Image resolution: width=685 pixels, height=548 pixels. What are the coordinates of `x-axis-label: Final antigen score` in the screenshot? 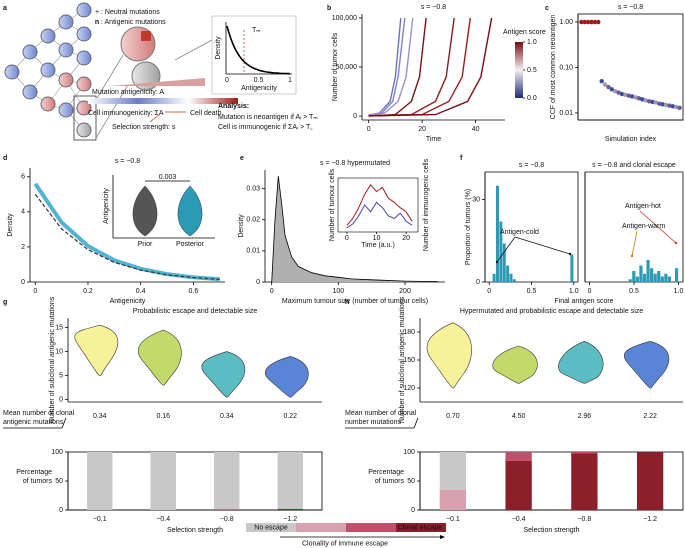 It's located at (583, 301).